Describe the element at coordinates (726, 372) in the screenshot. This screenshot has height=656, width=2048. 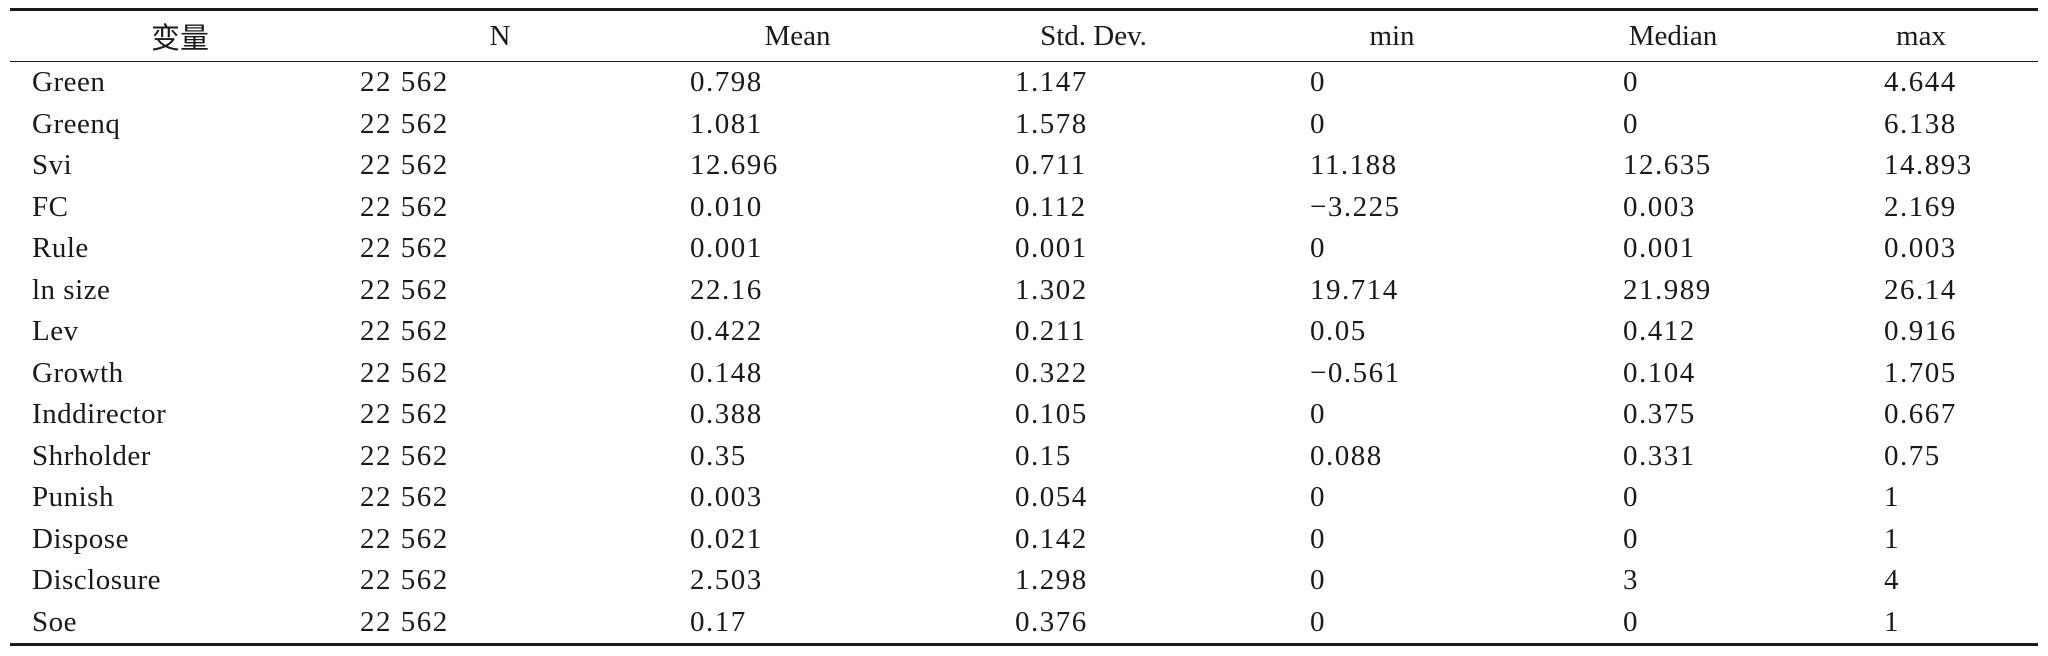
I see `cell-mean: 0.148` at that location.